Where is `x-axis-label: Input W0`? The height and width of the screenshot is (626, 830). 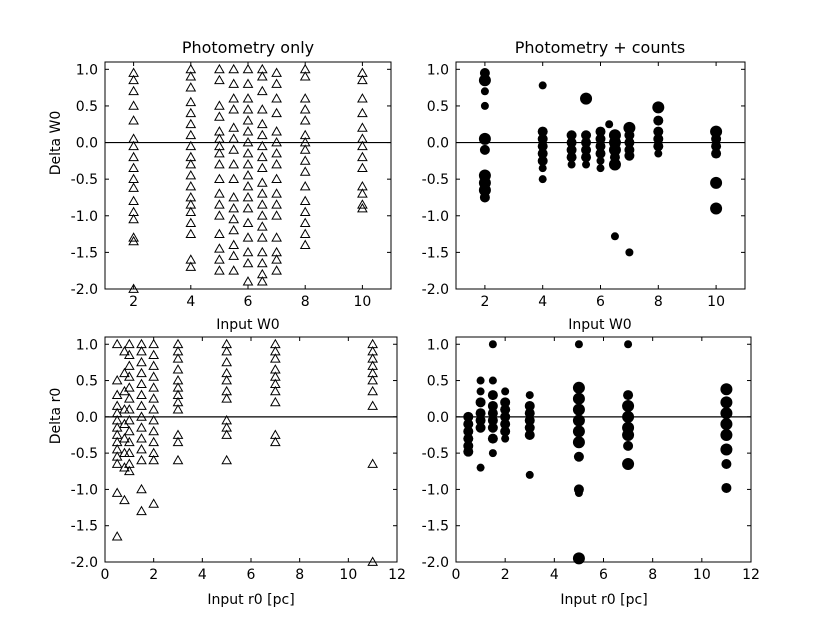 x-axis-label: Input W0 is located at coordinates (599, 325).